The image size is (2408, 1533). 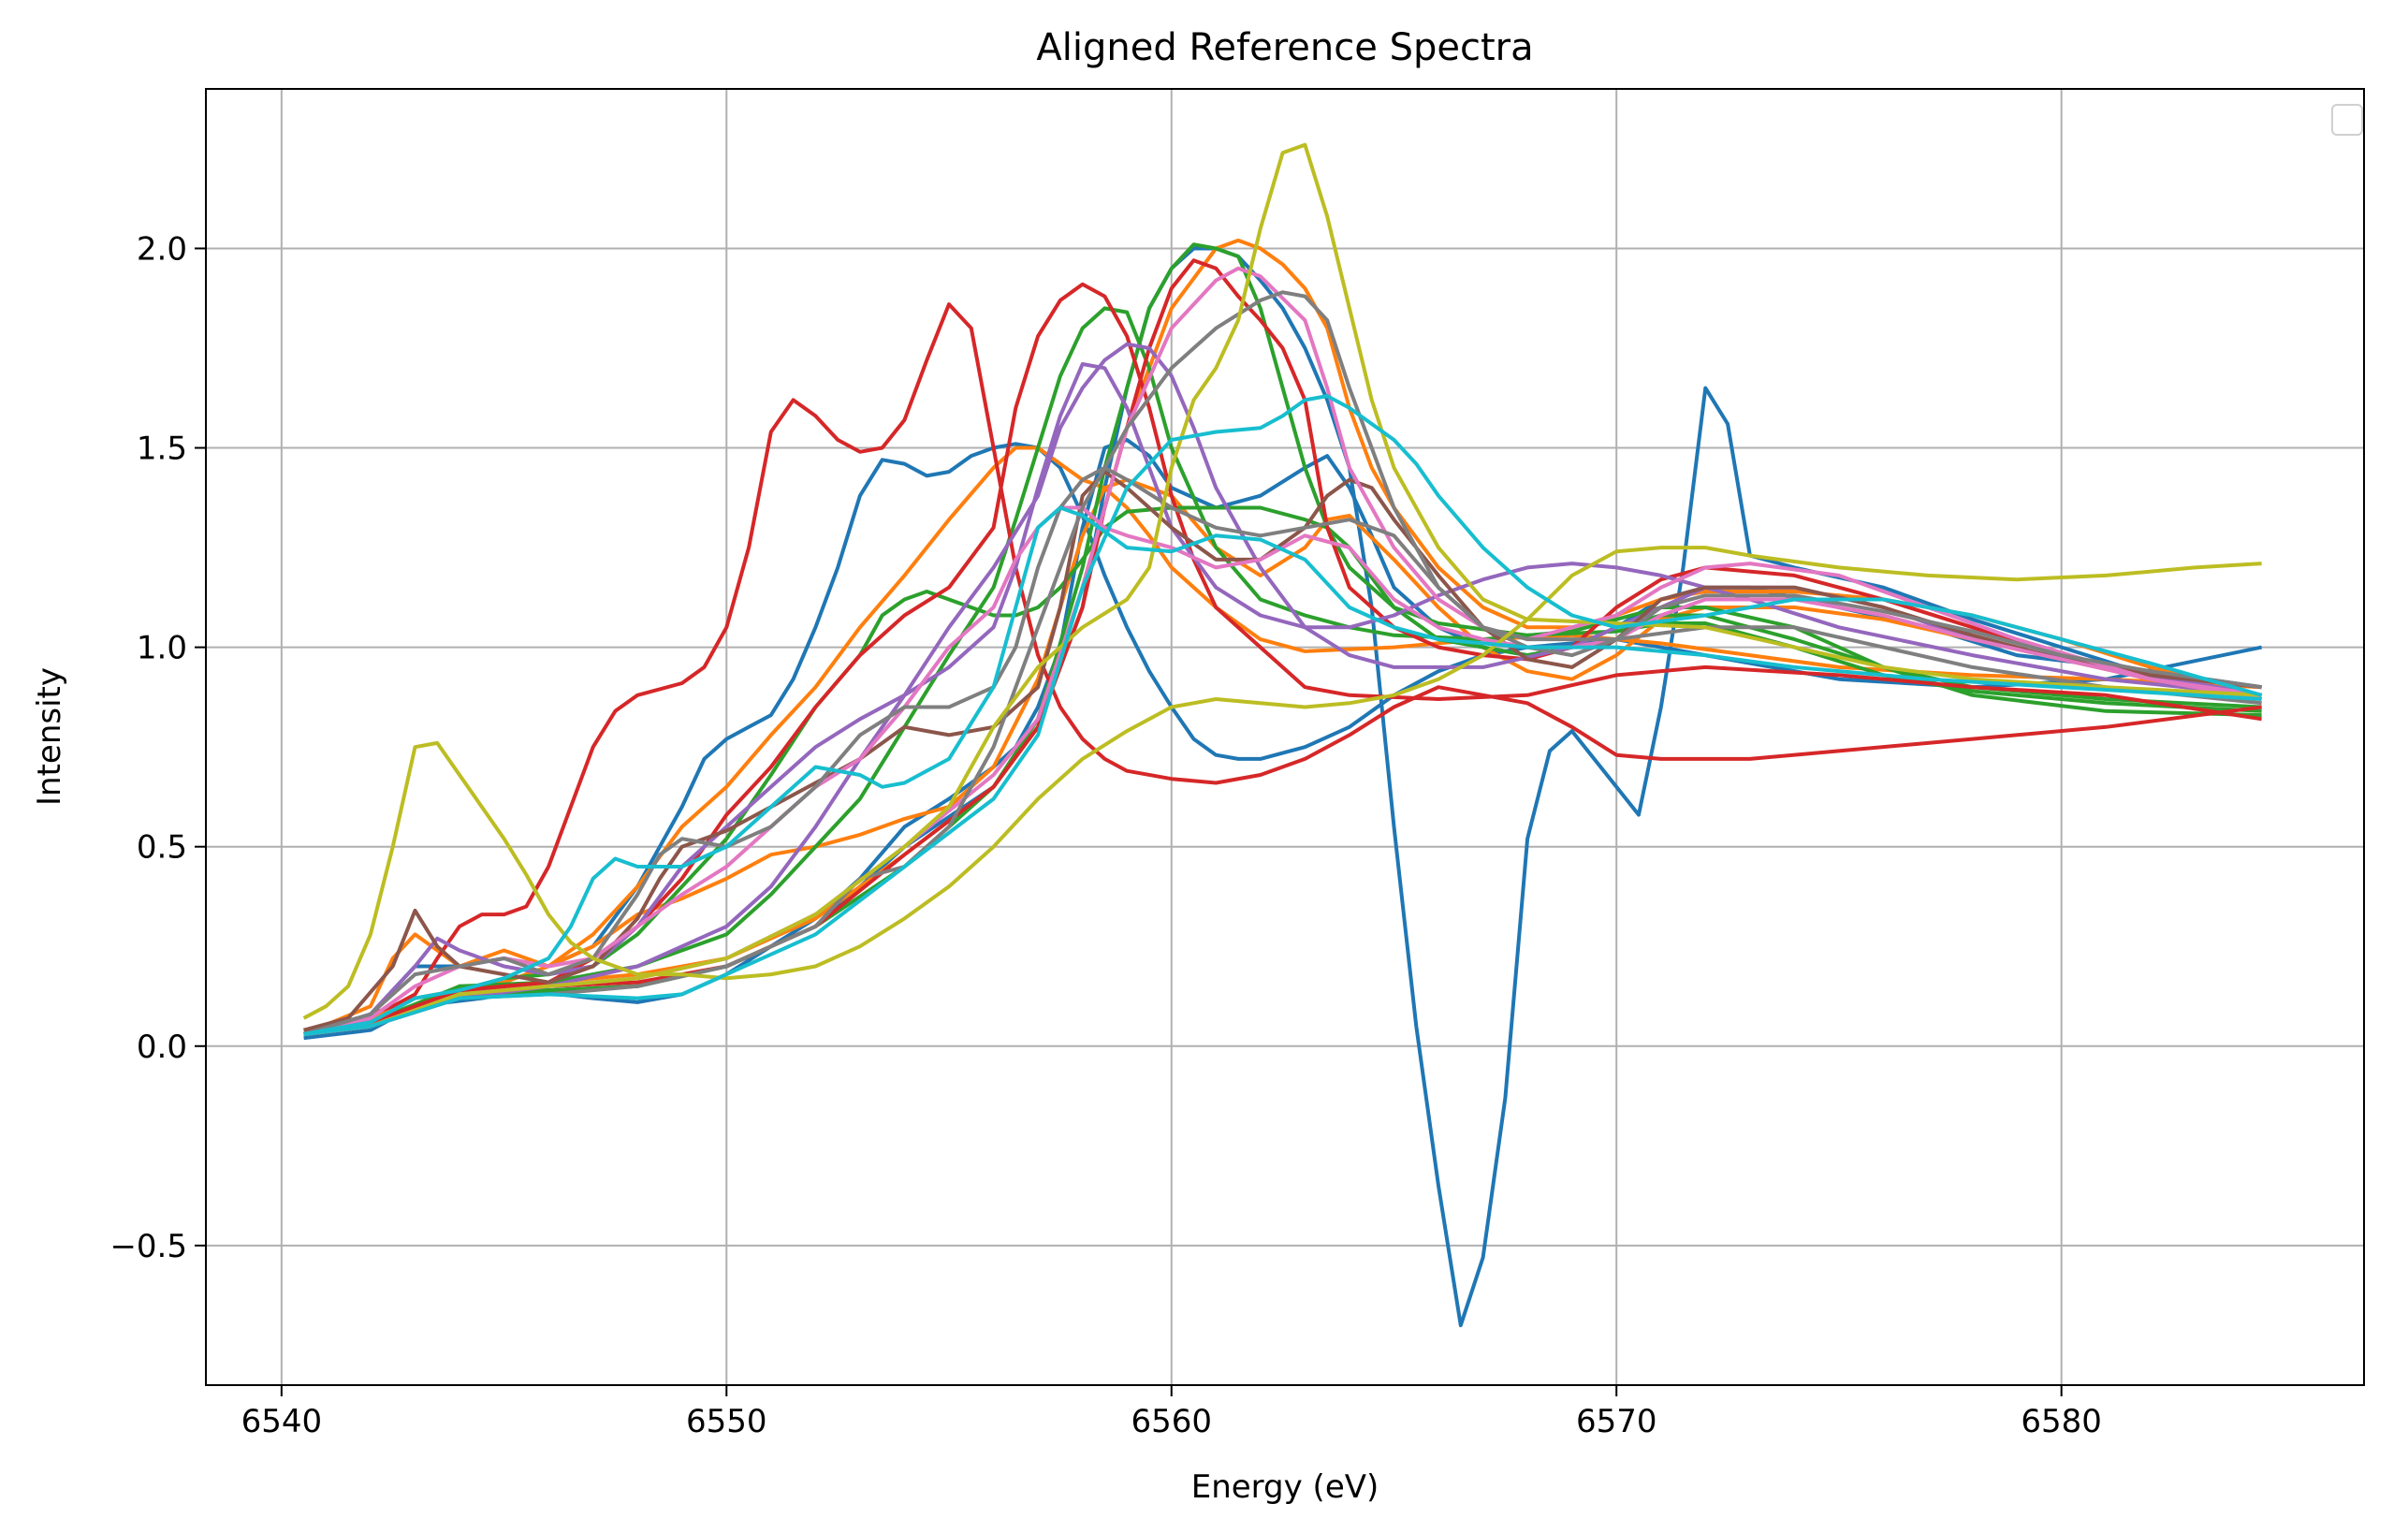 I want to click on y-tick-label: 0.5, so click(x=162, y=848).